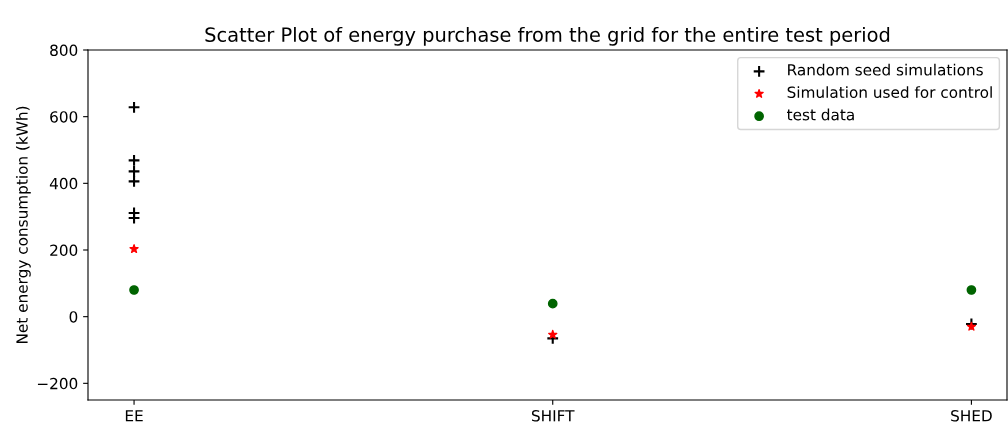 This screenshot has height=425, width=1008. Describe the element at coordinates (64, 117) in the screenshot. I see `y-tick-label: 600` at that location.